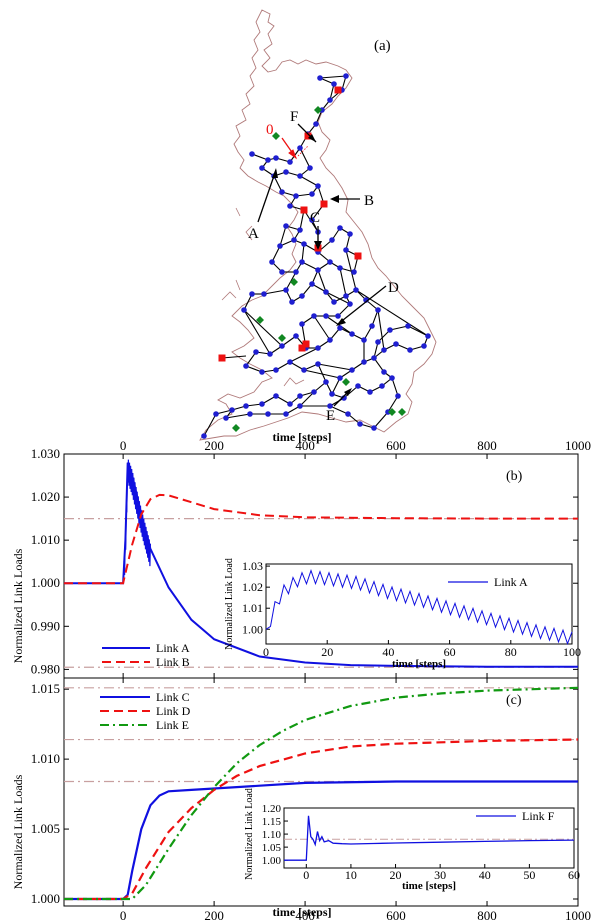 The image size is (600, 922). What do you see at coordinates (253, 234) in the screenshot?
I see `annotation-A-label: A` at bounding box center [253, 234].